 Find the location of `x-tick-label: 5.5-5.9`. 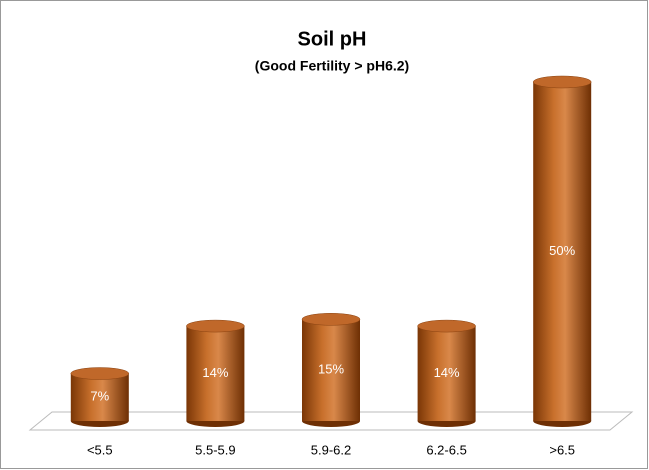

x-tick-label: 5.5-5.9 is located at coordinates (215, 449).